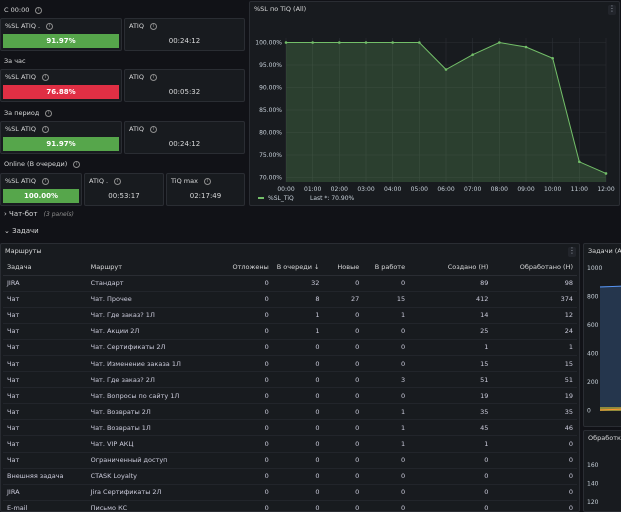  Describe the element at coordinates (290, 505) in the screenshot. I see `table-row: E-mail Письмо КС 0 0 0 0 0 0` at that location.